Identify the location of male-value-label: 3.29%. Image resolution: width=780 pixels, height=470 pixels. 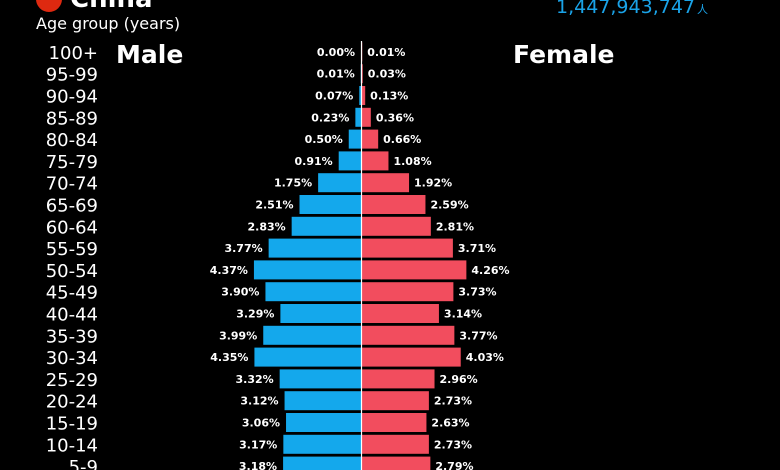
(255, 314).